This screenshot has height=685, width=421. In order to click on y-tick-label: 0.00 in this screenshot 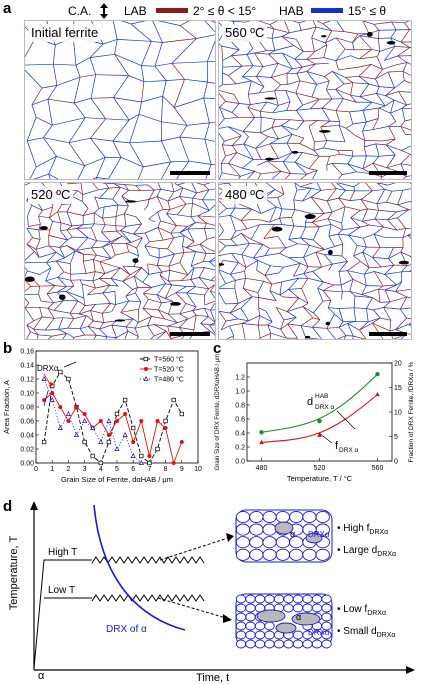, I will do `click(27, 464)`.